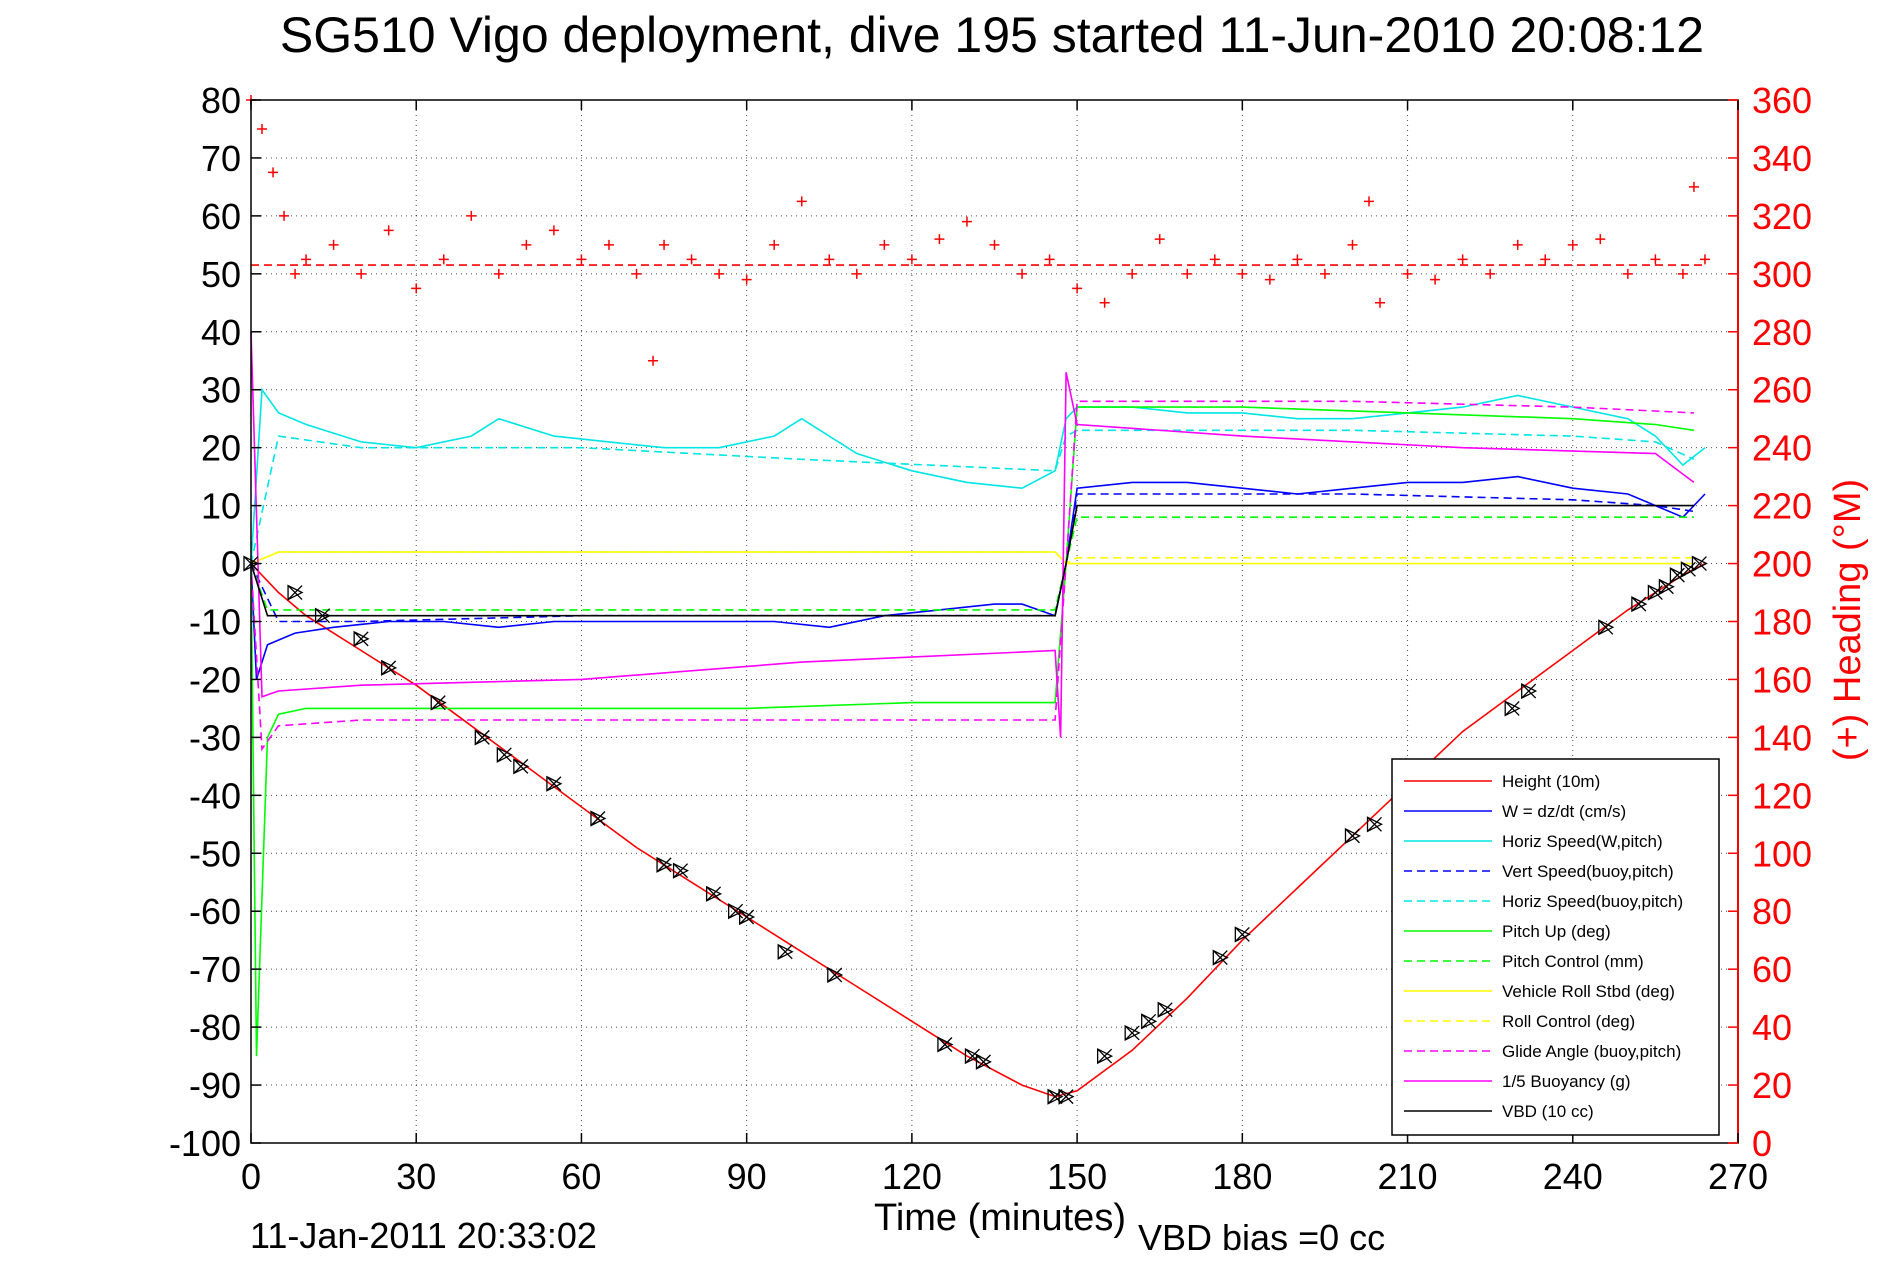 The height and width of the screenshot is (1262, 1891). I want to click on legend-label: Vert Speed(buoy,pitch), so click(1588, 871).